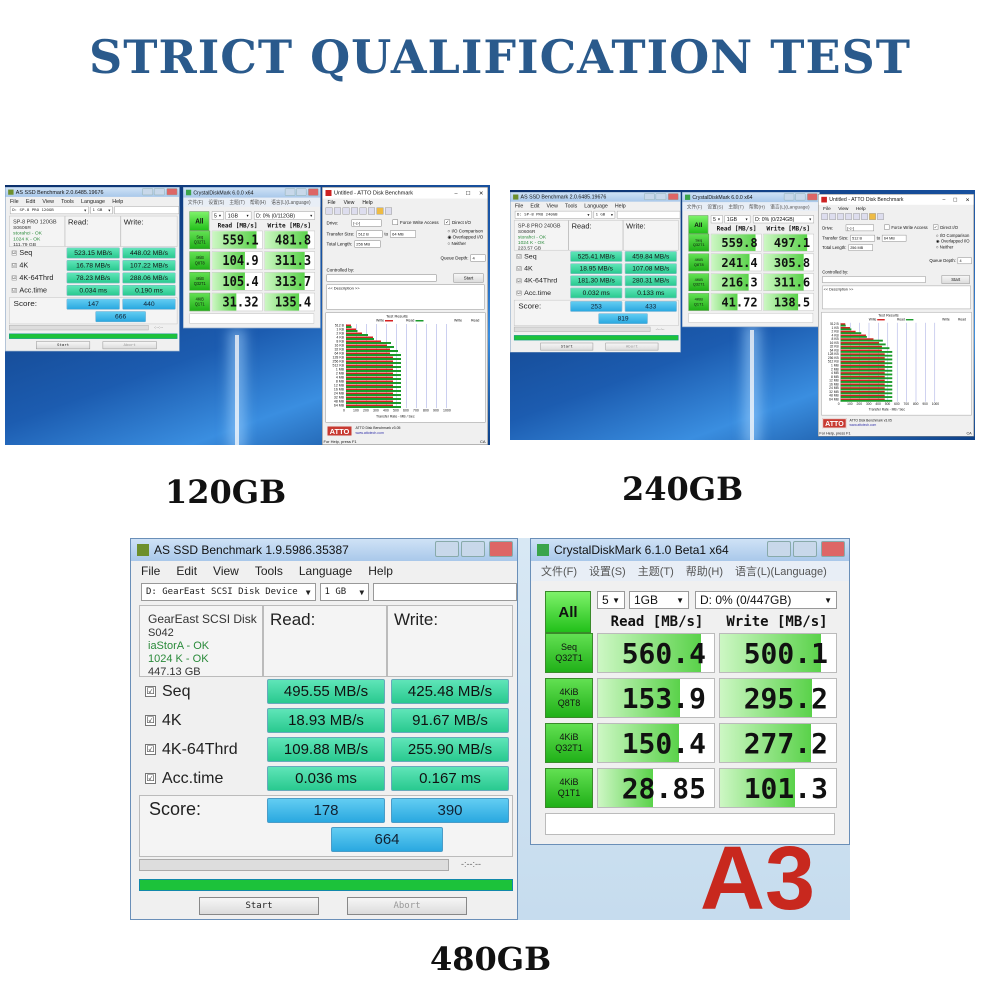 This screenshot has width=1000, height=1000. Describe the element at coordinates (860, 247) in the screenshot. I see `length-select: 256 MB` at that location.